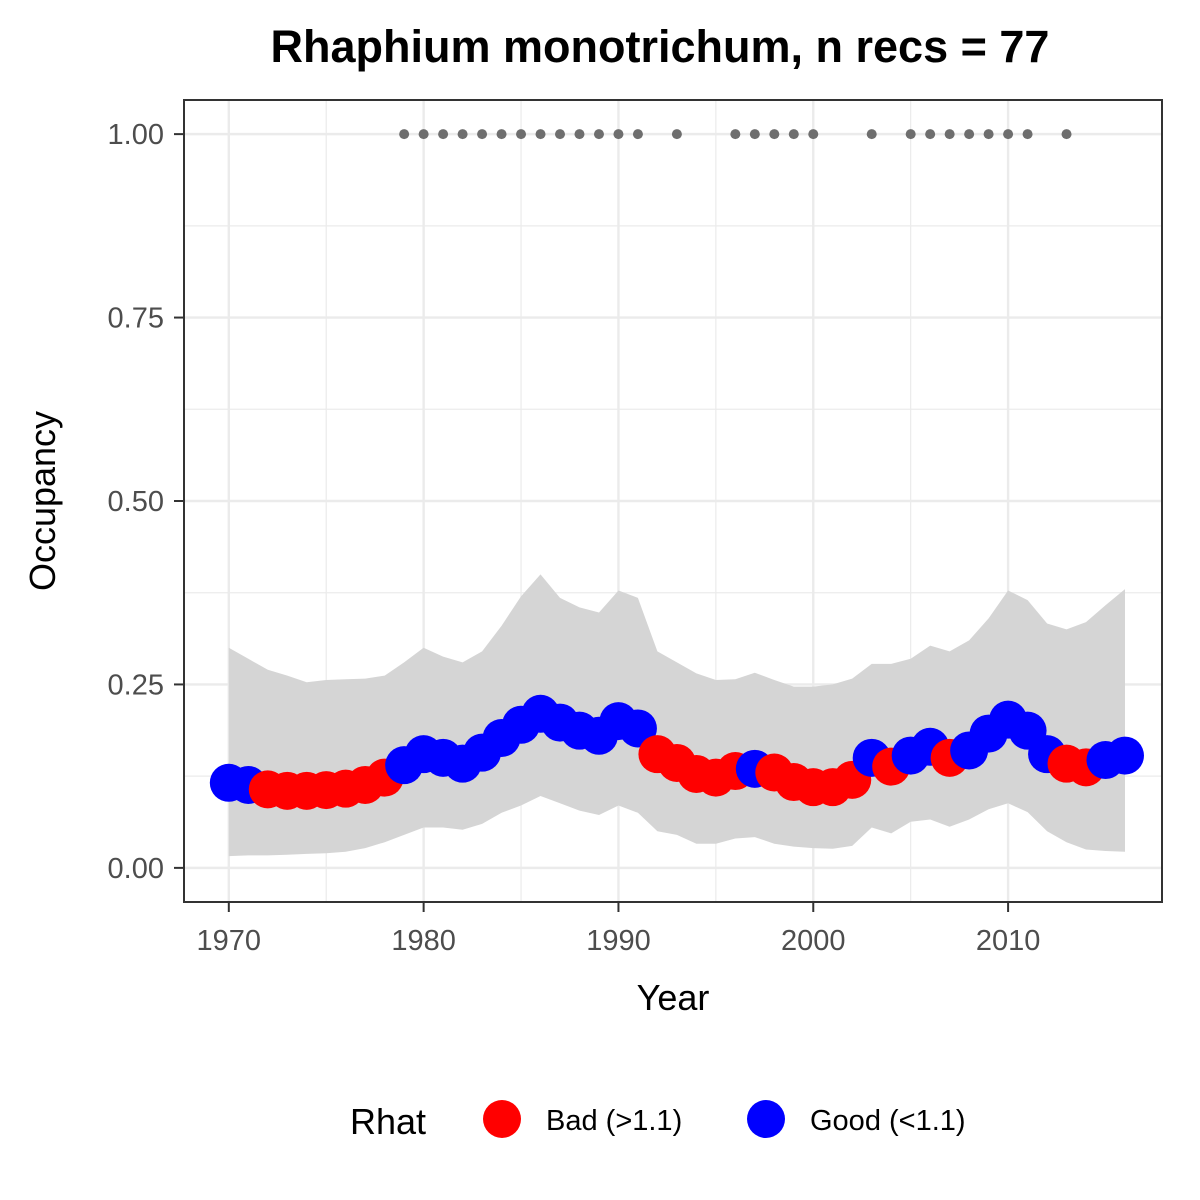 The width and height of the screenshot is (1200, 1200). What do you see at coordinates (660, 46) in the screenshot?
I see `chart-title: Rhaphium monotrichum, n recs = 77` at bounding box center [660, 46].